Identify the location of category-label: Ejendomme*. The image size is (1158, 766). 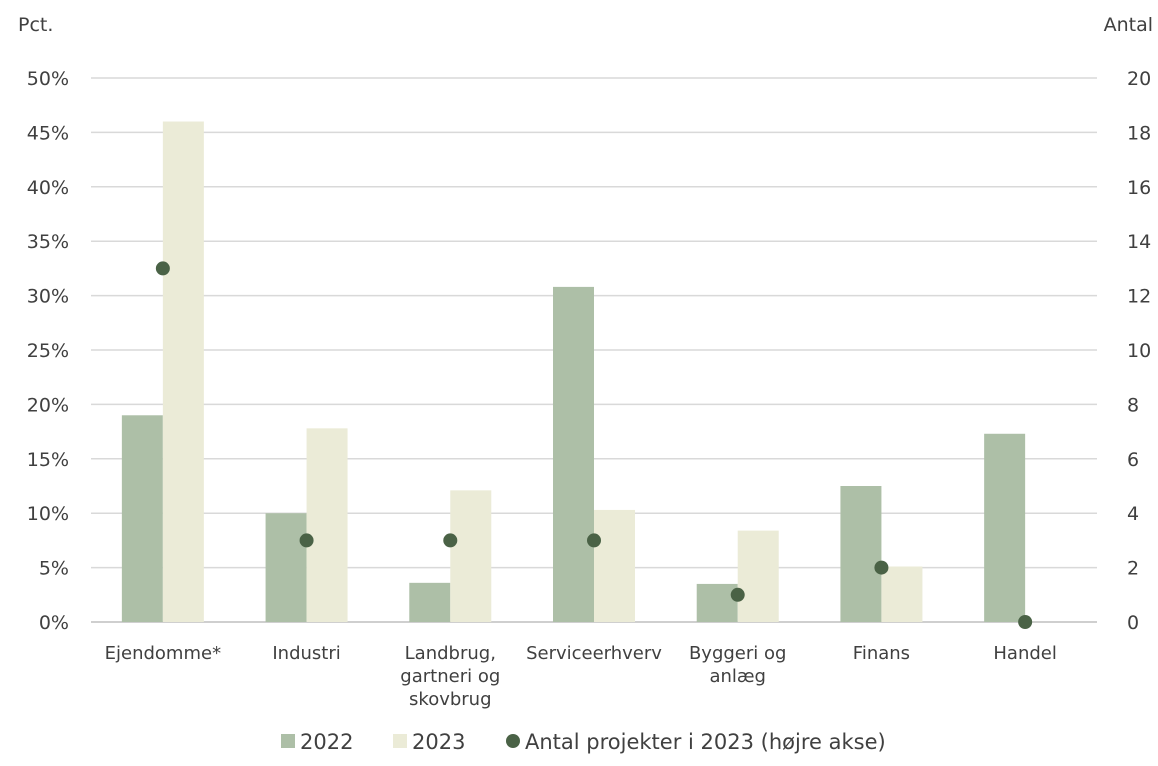
(163, 653).